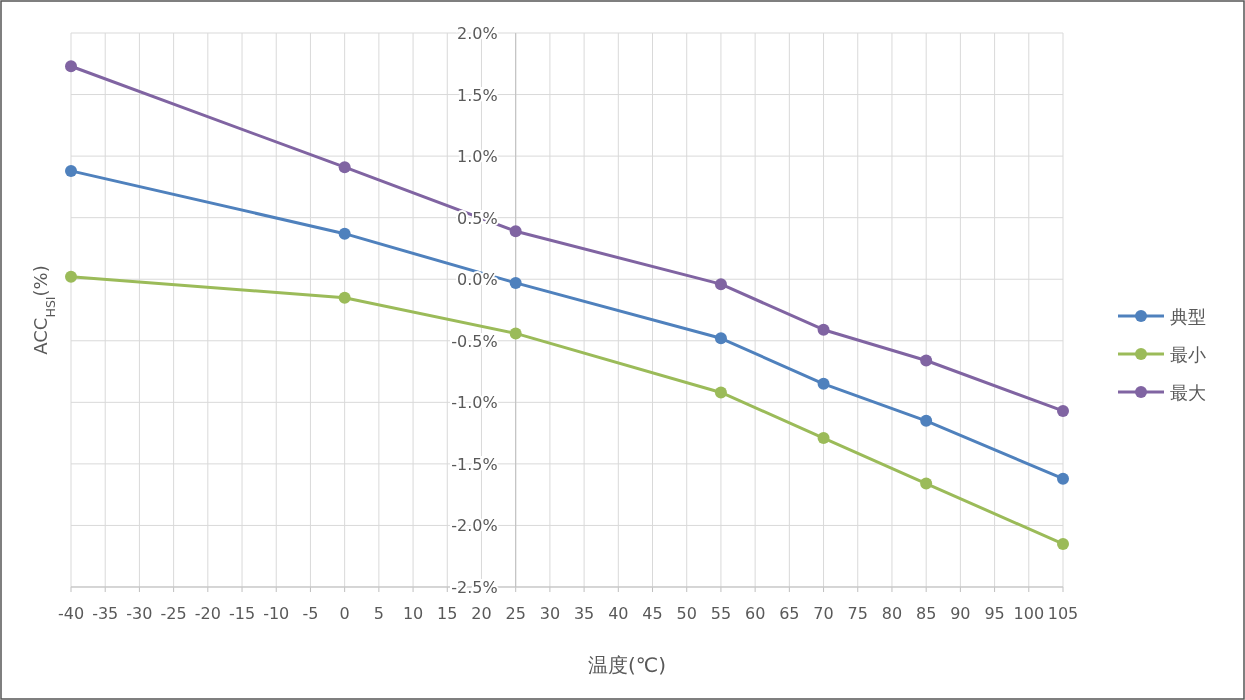  What do you see at coordinates (627, 665) in the screenshot?
I see `x-axis-title: 温度(℃)` at bounding box center [627, 665].